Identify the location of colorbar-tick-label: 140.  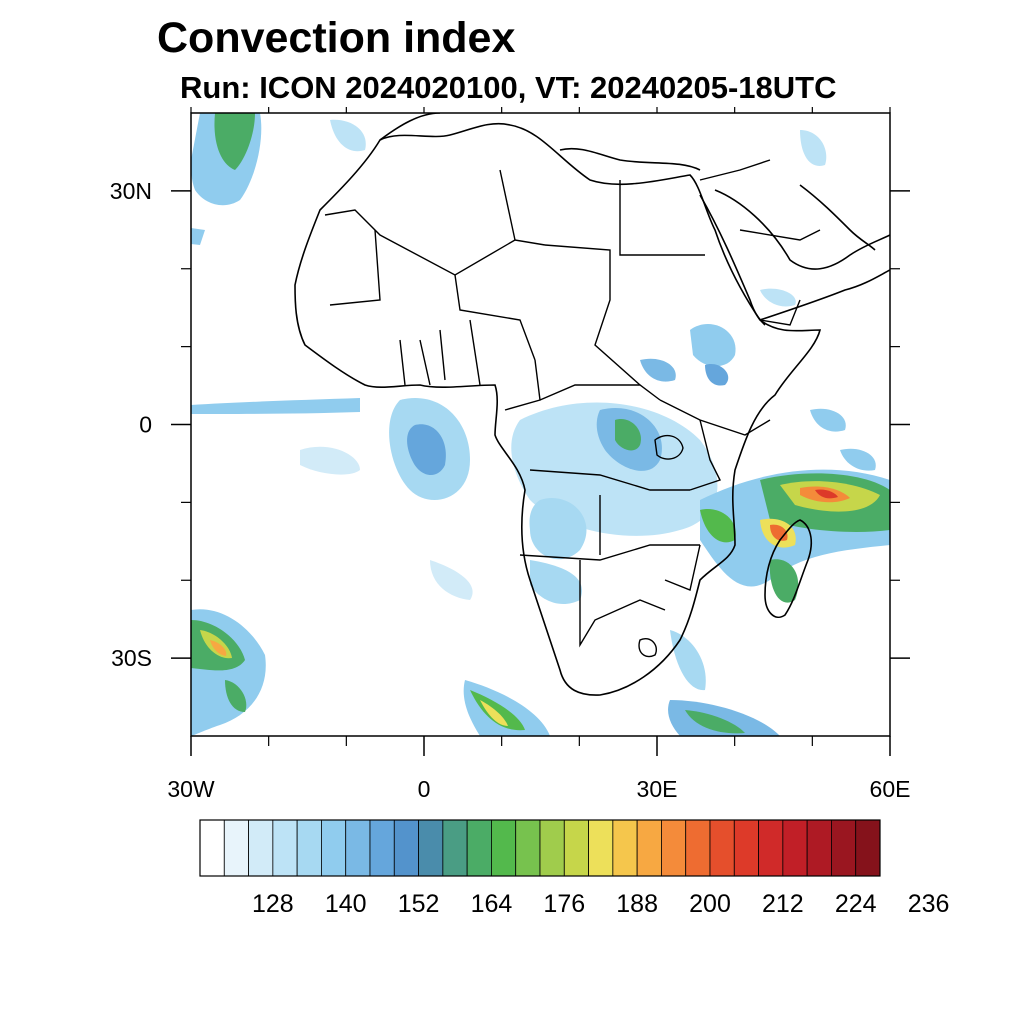
(346, 904).